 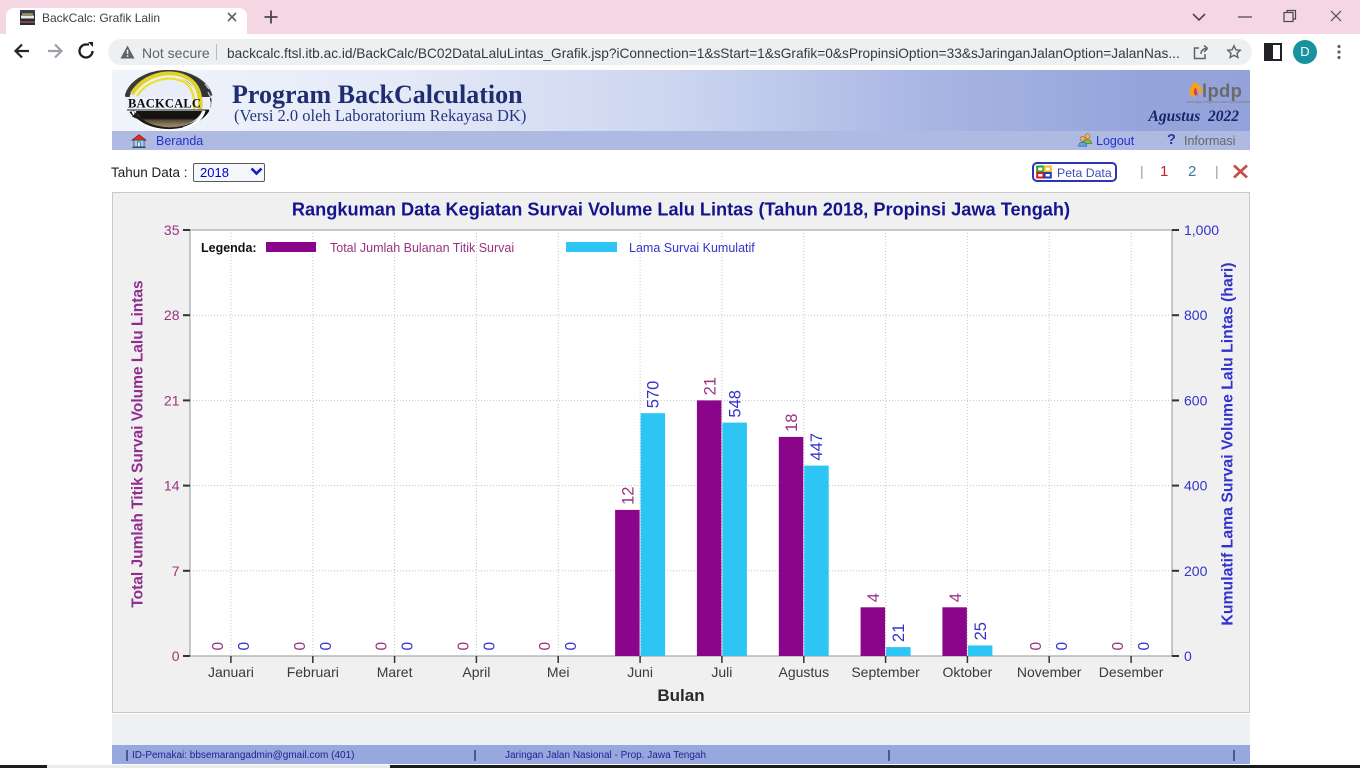 I want to click on svg-text: 570, so click(x=654, y=395).